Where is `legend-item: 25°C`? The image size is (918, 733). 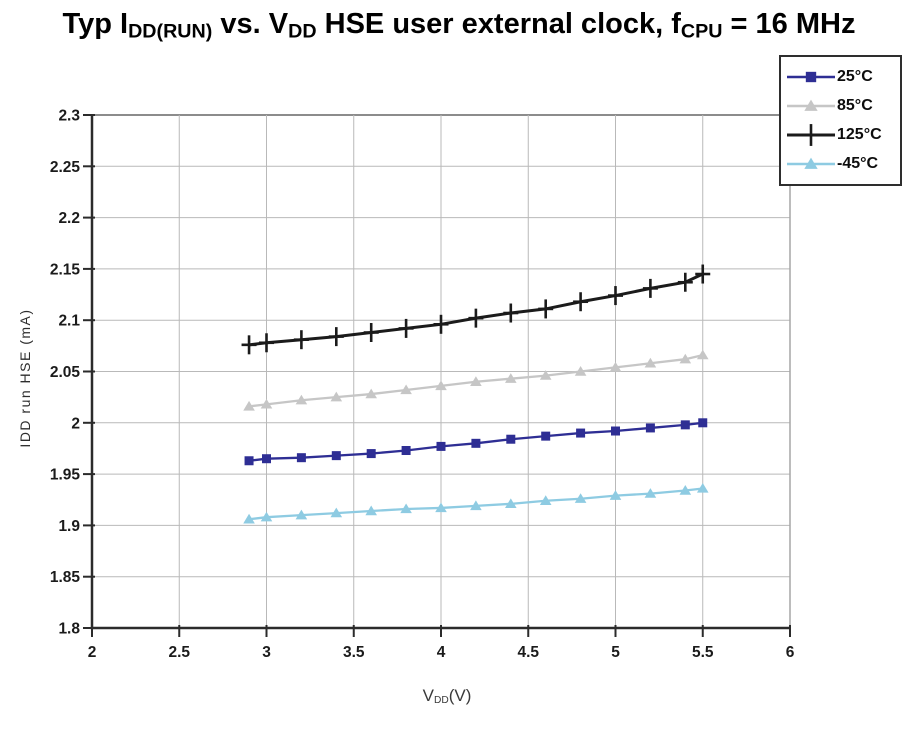 legend-item: 25°C is located at coordinates (841, 76).